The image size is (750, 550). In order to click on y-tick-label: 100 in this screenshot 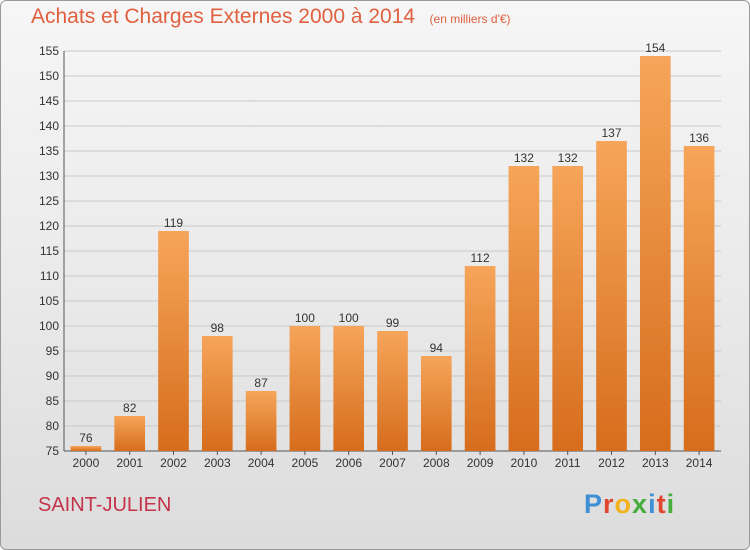, I will do `click(49, 326)`.